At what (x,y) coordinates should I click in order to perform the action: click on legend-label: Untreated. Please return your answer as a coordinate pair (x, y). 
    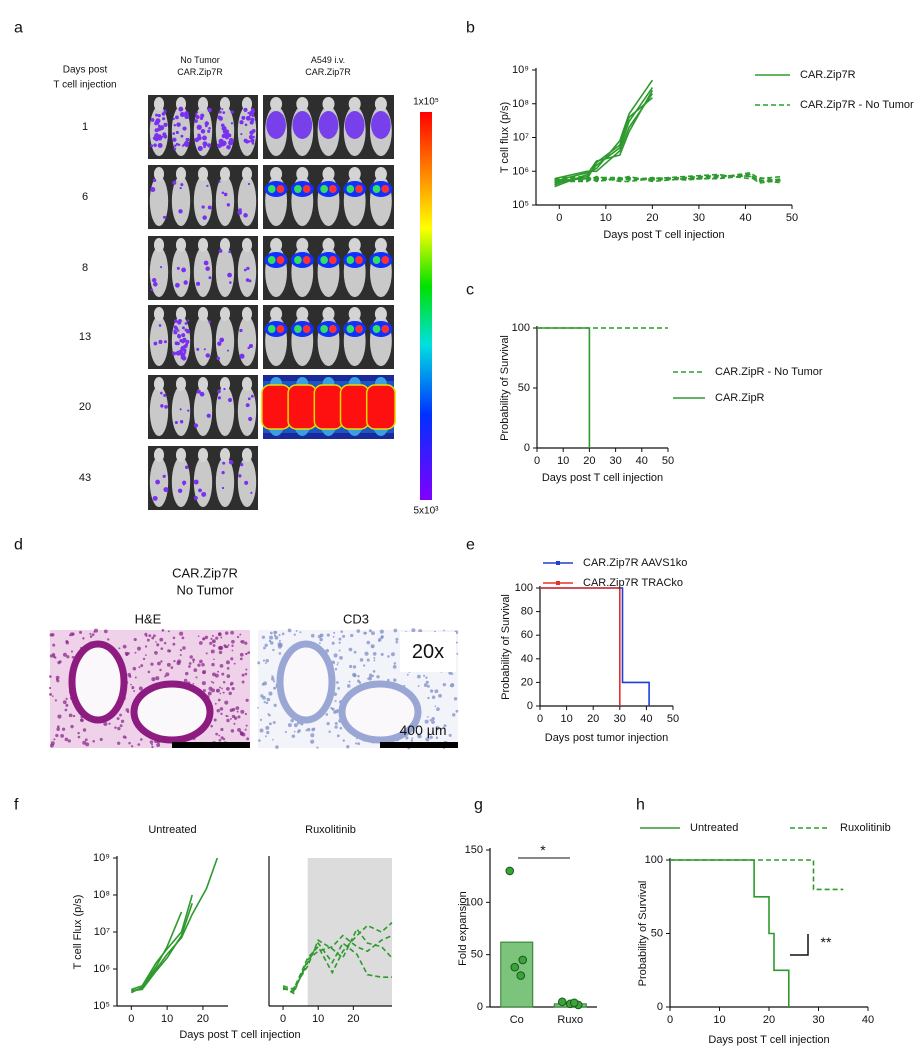
    Looking at the image, I should click on (714, 828).